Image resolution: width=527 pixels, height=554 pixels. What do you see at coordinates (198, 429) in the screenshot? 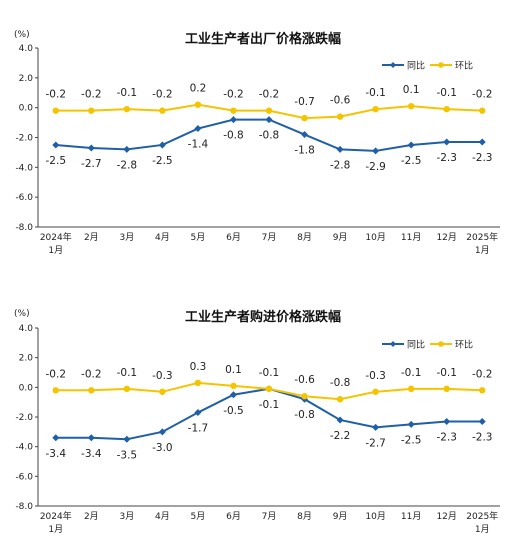
I see `data-label: -1.7` at bounding box center [198, 429].